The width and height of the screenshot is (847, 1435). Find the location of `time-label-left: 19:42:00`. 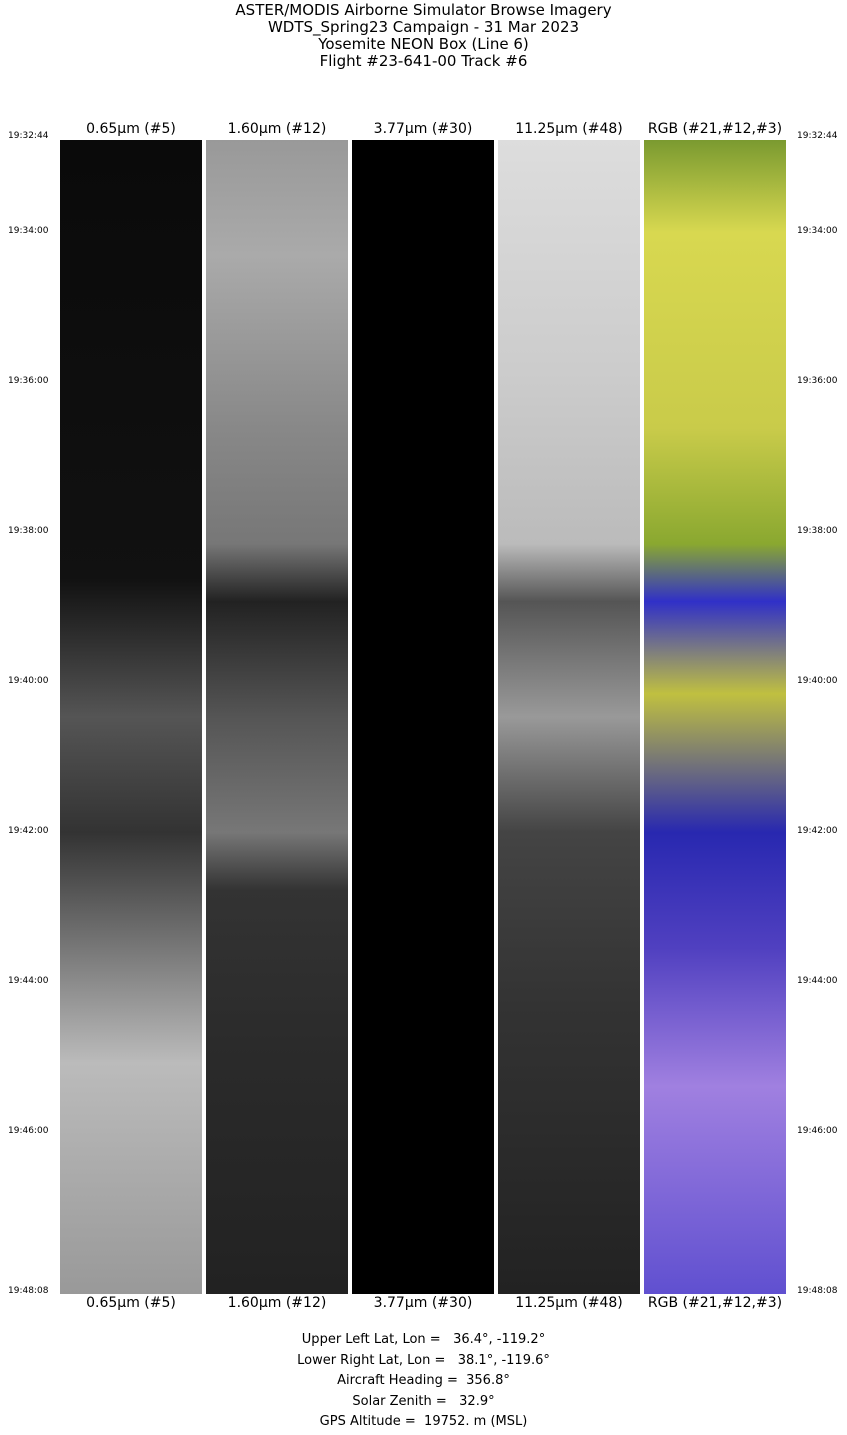

time-label-left: 19:42:00 is located at coordinates (28, 831).